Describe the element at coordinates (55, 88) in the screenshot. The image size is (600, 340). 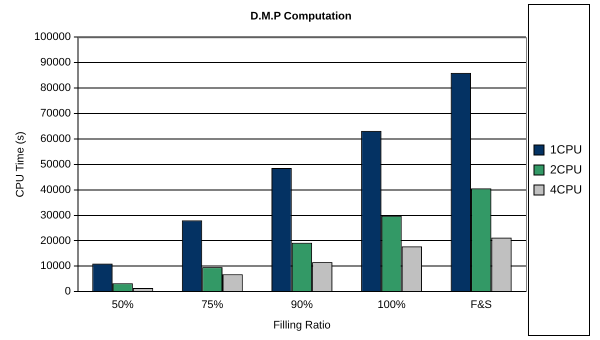
I see `y-tick-label: 80000` at that location.